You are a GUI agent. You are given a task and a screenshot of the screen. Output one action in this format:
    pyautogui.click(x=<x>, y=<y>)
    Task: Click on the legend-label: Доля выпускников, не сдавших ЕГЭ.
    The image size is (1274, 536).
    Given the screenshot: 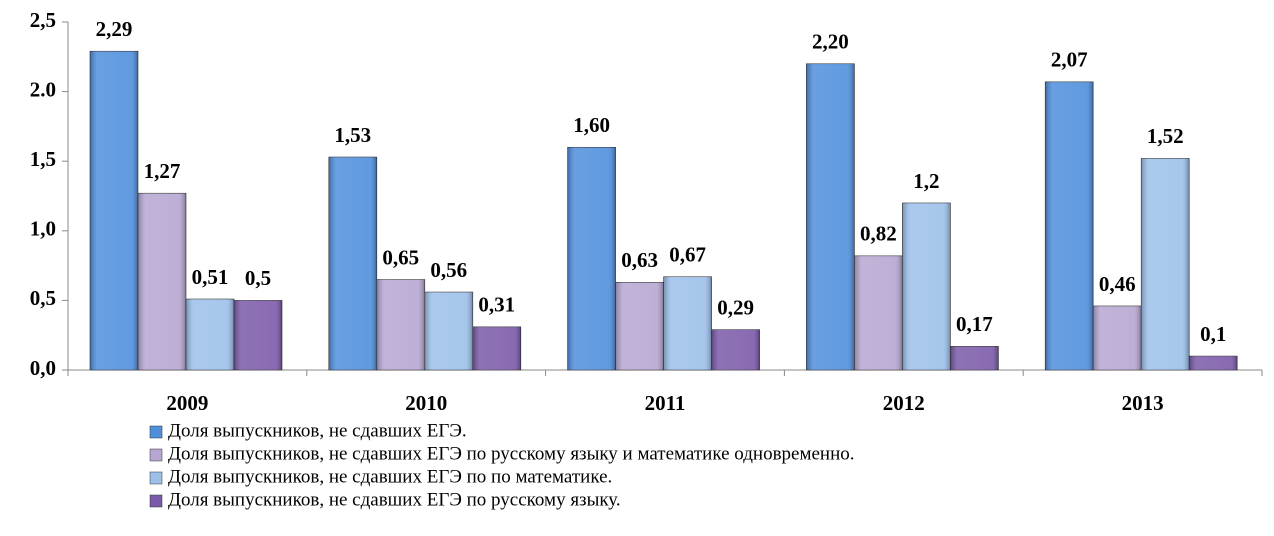 What is the action you would take?
    pyautogui.click(x=317, y=430)
    